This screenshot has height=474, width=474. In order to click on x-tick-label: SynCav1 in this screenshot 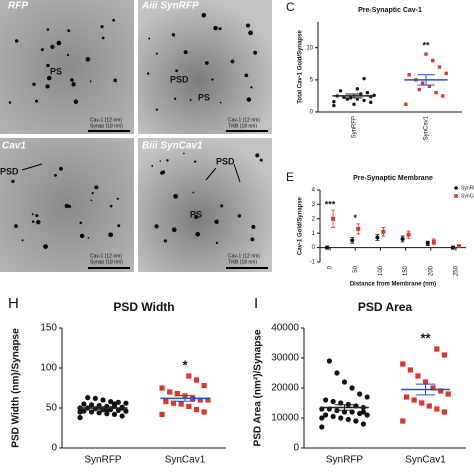, I will do `click(185, 460)`.